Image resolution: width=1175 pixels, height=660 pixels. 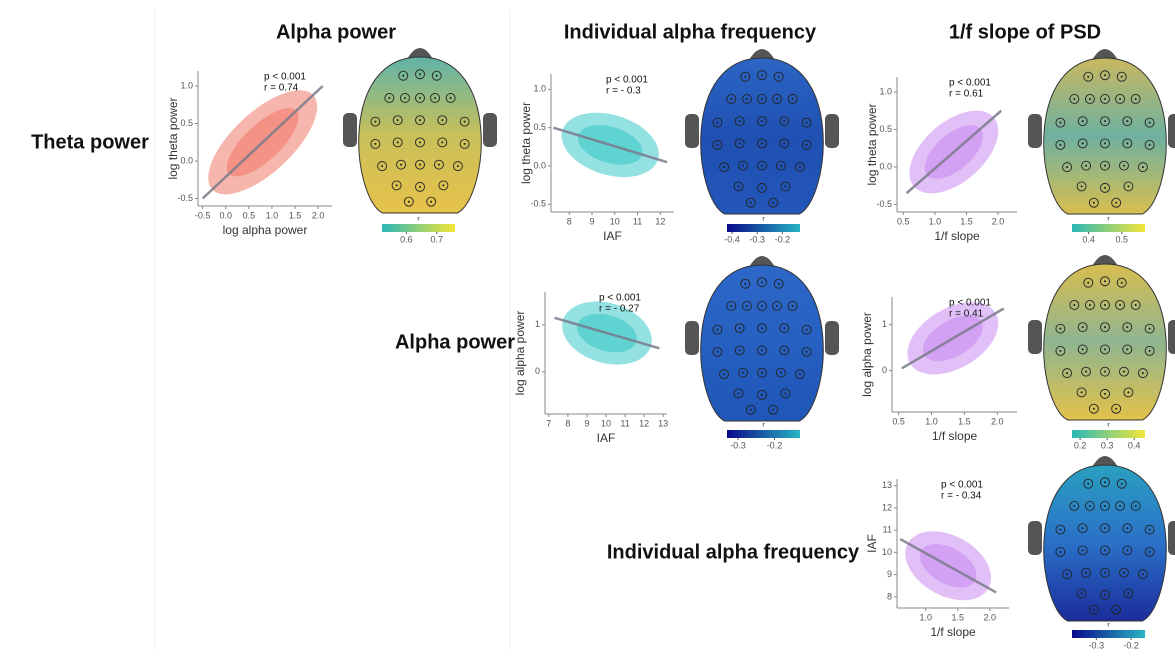 I want to click on x-tick-label: 1.5, so click(x=958, y=617).